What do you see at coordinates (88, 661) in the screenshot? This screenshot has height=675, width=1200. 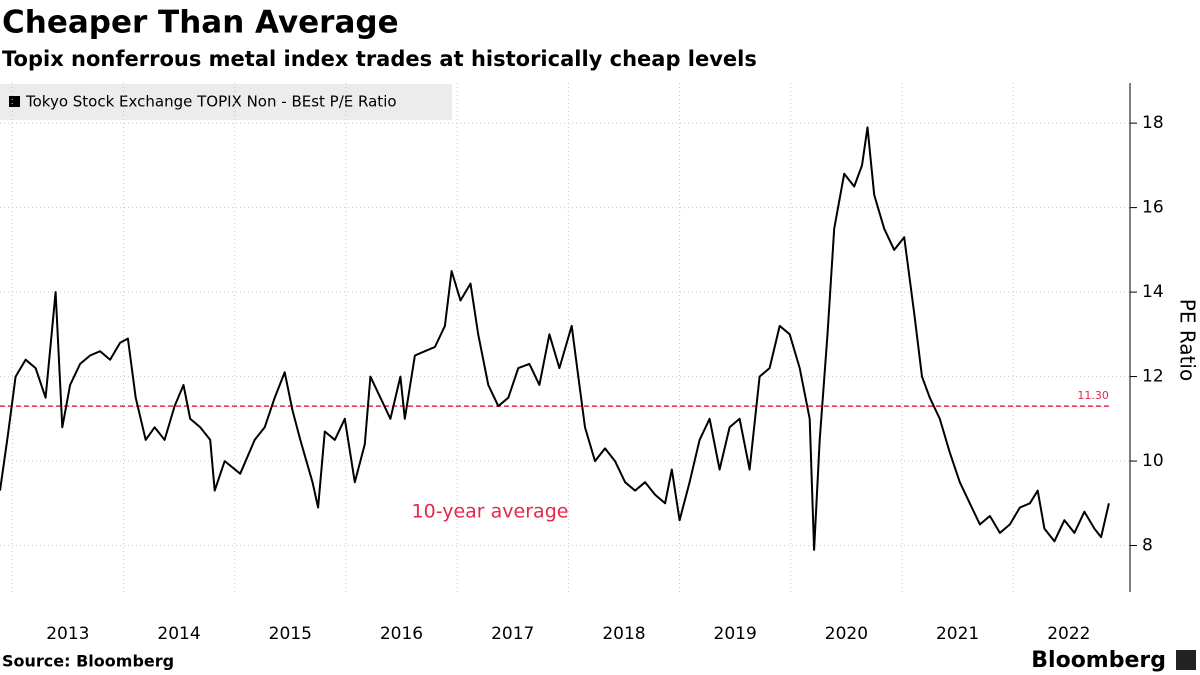 I see `source: Source: Bloomberg` at bounding box center [88, 661].